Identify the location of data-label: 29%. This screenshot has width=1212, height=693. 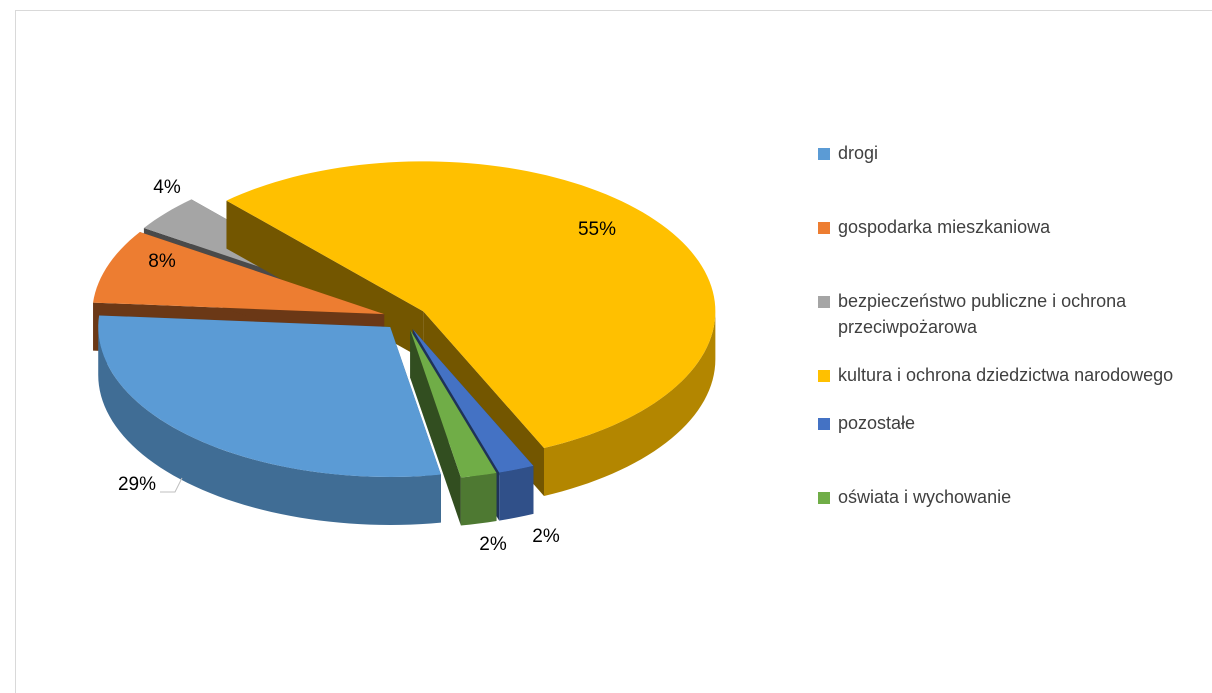
(137, 484).